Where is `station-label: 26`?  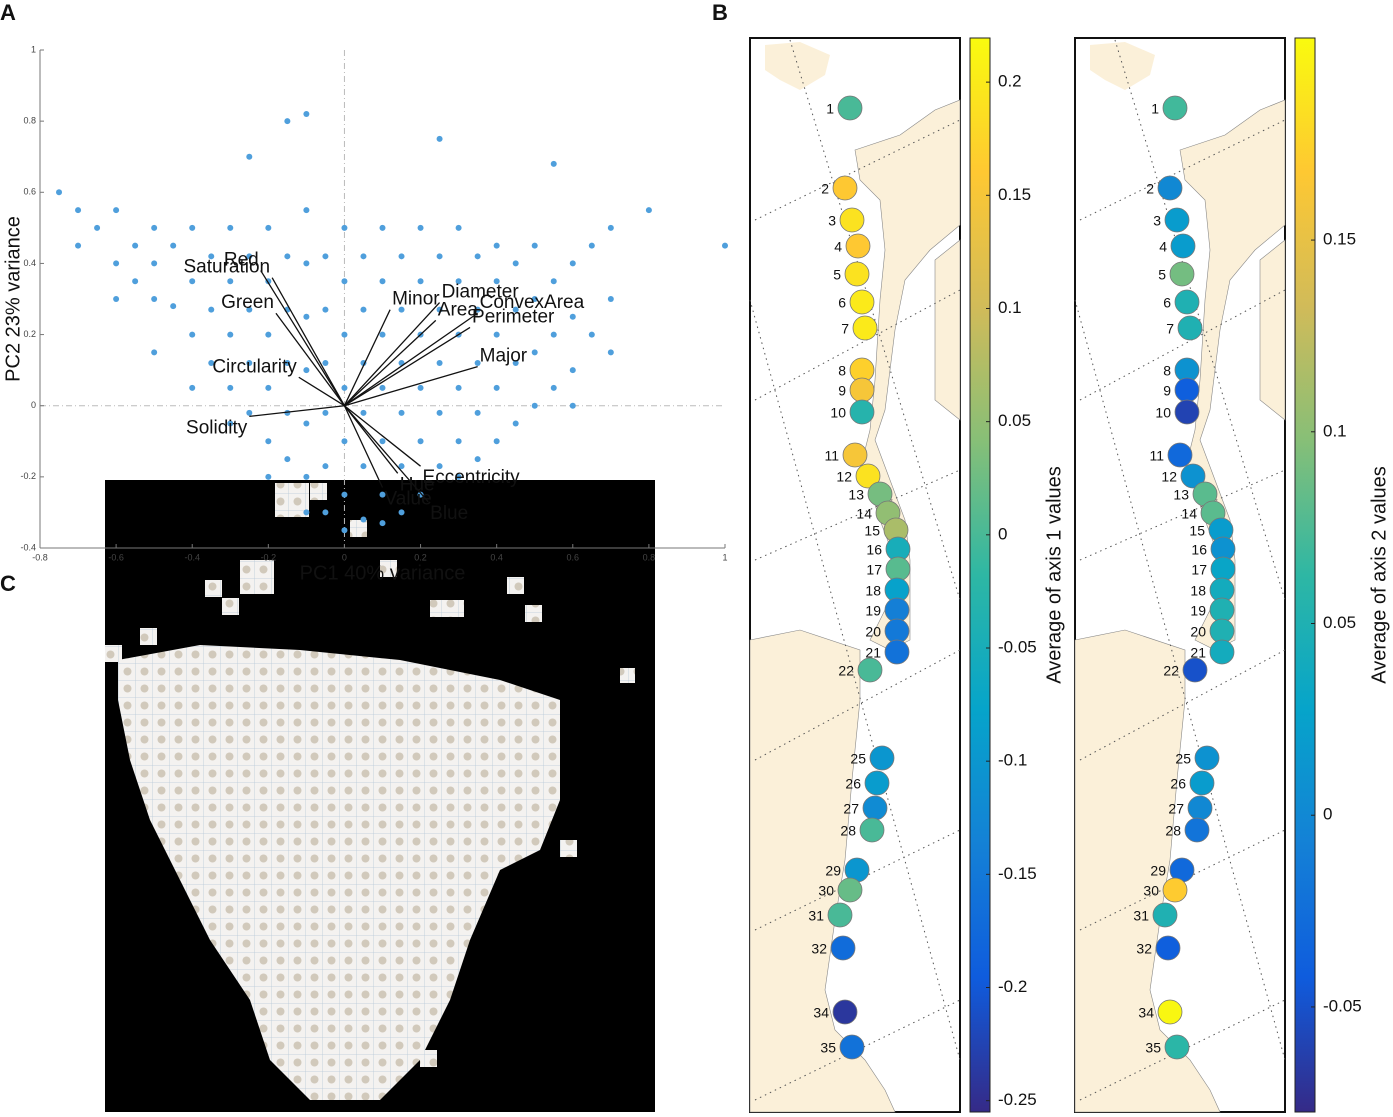 station-label: 26 is located at coordinates (1178, 784).